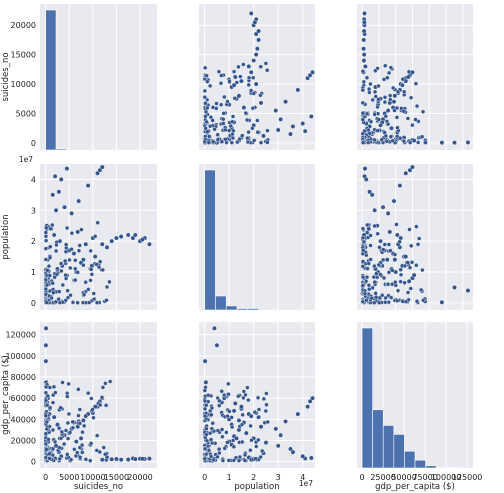  What do you see at coordinates (45, 477) in the screenshot?
I see `x-tick-label: 0` at bounding box center [45, 477].